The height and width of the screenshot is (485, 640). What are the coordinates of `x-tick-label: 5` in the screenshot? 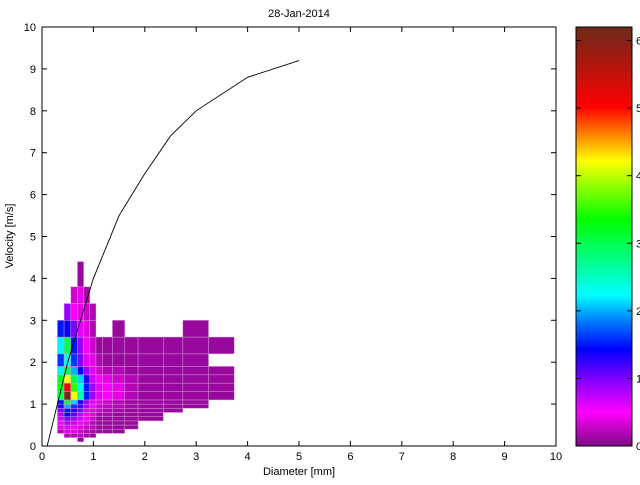 It's located at (299, 457).